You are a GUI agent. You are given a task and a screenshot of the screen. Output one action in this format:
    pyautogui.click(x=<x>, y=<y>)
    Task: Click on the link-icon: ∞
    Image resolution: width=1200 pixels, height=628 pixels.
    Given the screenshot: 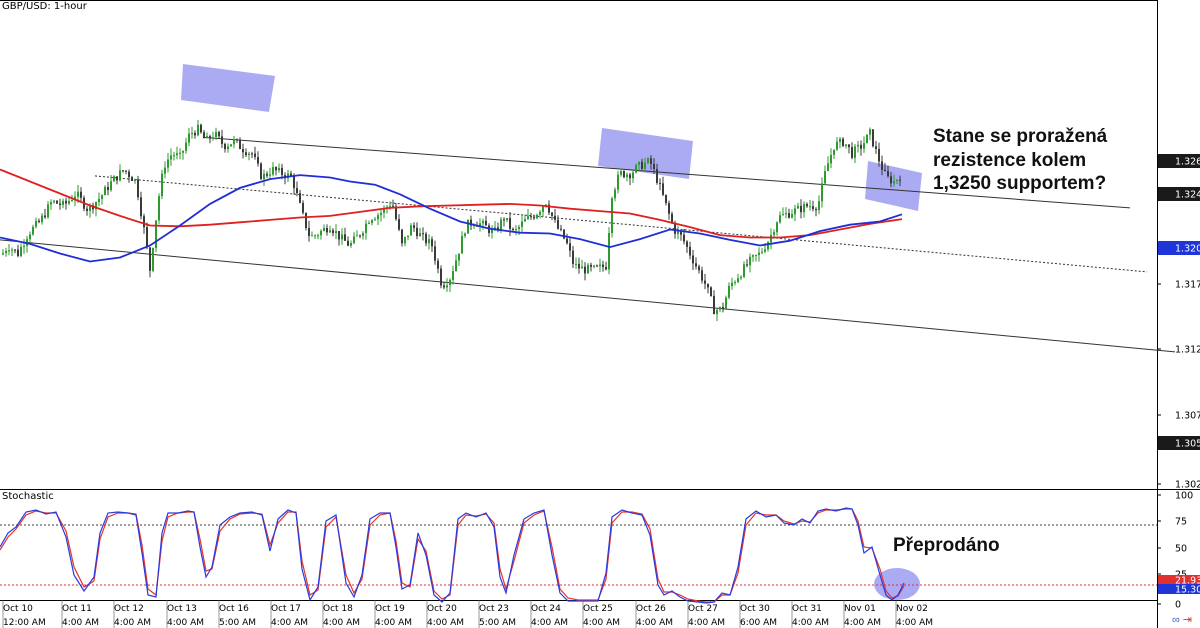 What is the action you would take?
    pyautogui.click(x=1175, y=620)
    